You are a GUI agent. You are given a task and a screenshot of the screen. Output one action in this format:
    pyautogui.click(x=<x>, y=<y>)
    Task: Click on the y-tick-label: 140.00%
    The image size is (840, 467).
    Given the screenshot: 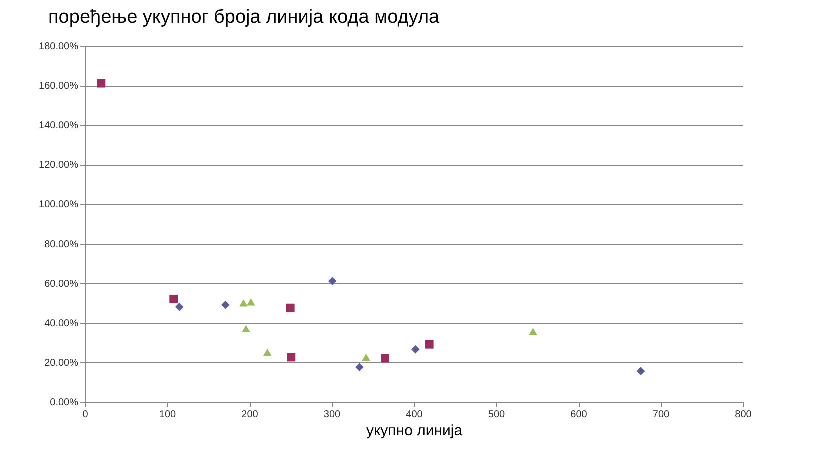 What is the action you would take?
    pyautogui.click(x=59, y=126)
    